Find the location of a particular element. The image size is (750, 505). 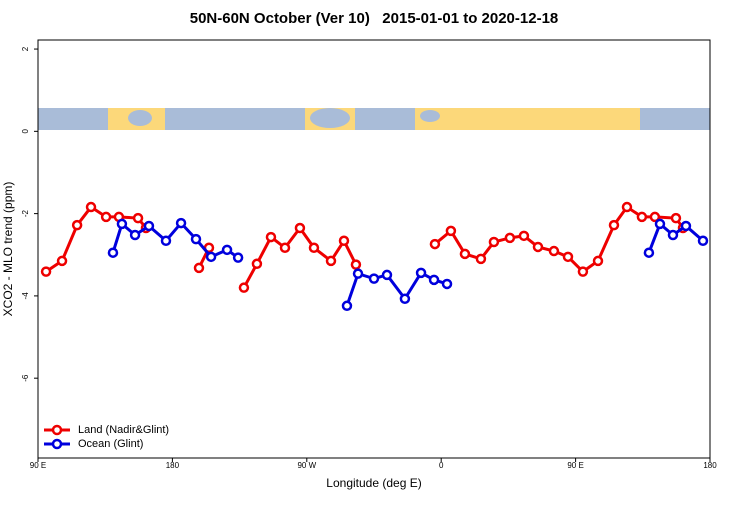

legend-label: Land (Nadir&Glint) is located at coordinates (123, 430).